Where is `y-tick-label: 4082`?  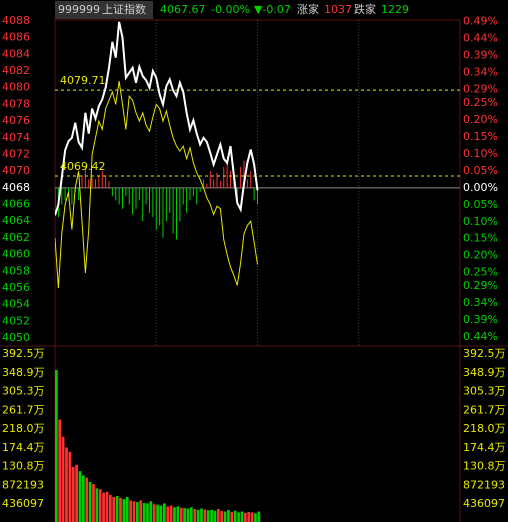 y-tick-label: 4082 is located at coordinates (16, 70).